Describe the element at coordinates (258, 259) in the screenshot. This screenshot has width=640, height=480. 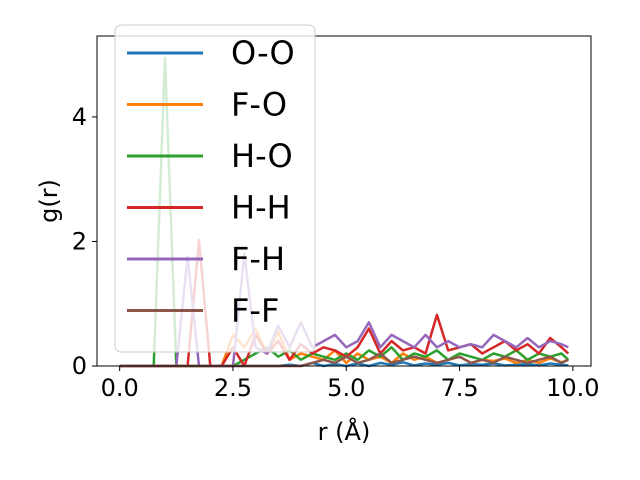
I see `legend-label-f-h: F-H` at that location.